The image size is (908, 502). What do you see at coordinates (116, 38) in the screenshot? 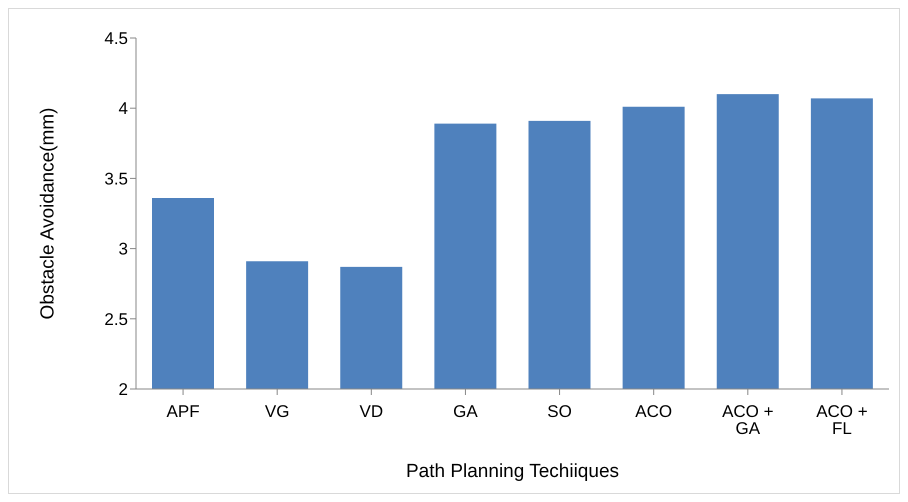
I see `y-tick-label: 4.5` at bounding box center [116, 38].